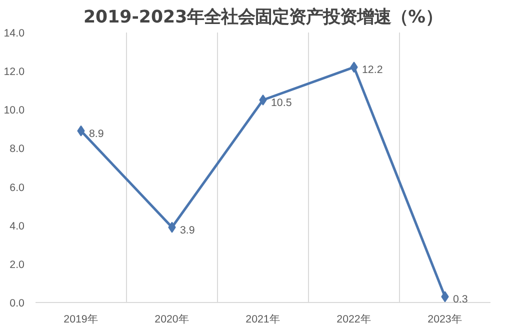 The height and width of the screenshot is (332, 514). What do you see at coordinates (81, 320) in the screenshot?
I see `x-tick-label: 2019年` at bounding box center [81, 320].